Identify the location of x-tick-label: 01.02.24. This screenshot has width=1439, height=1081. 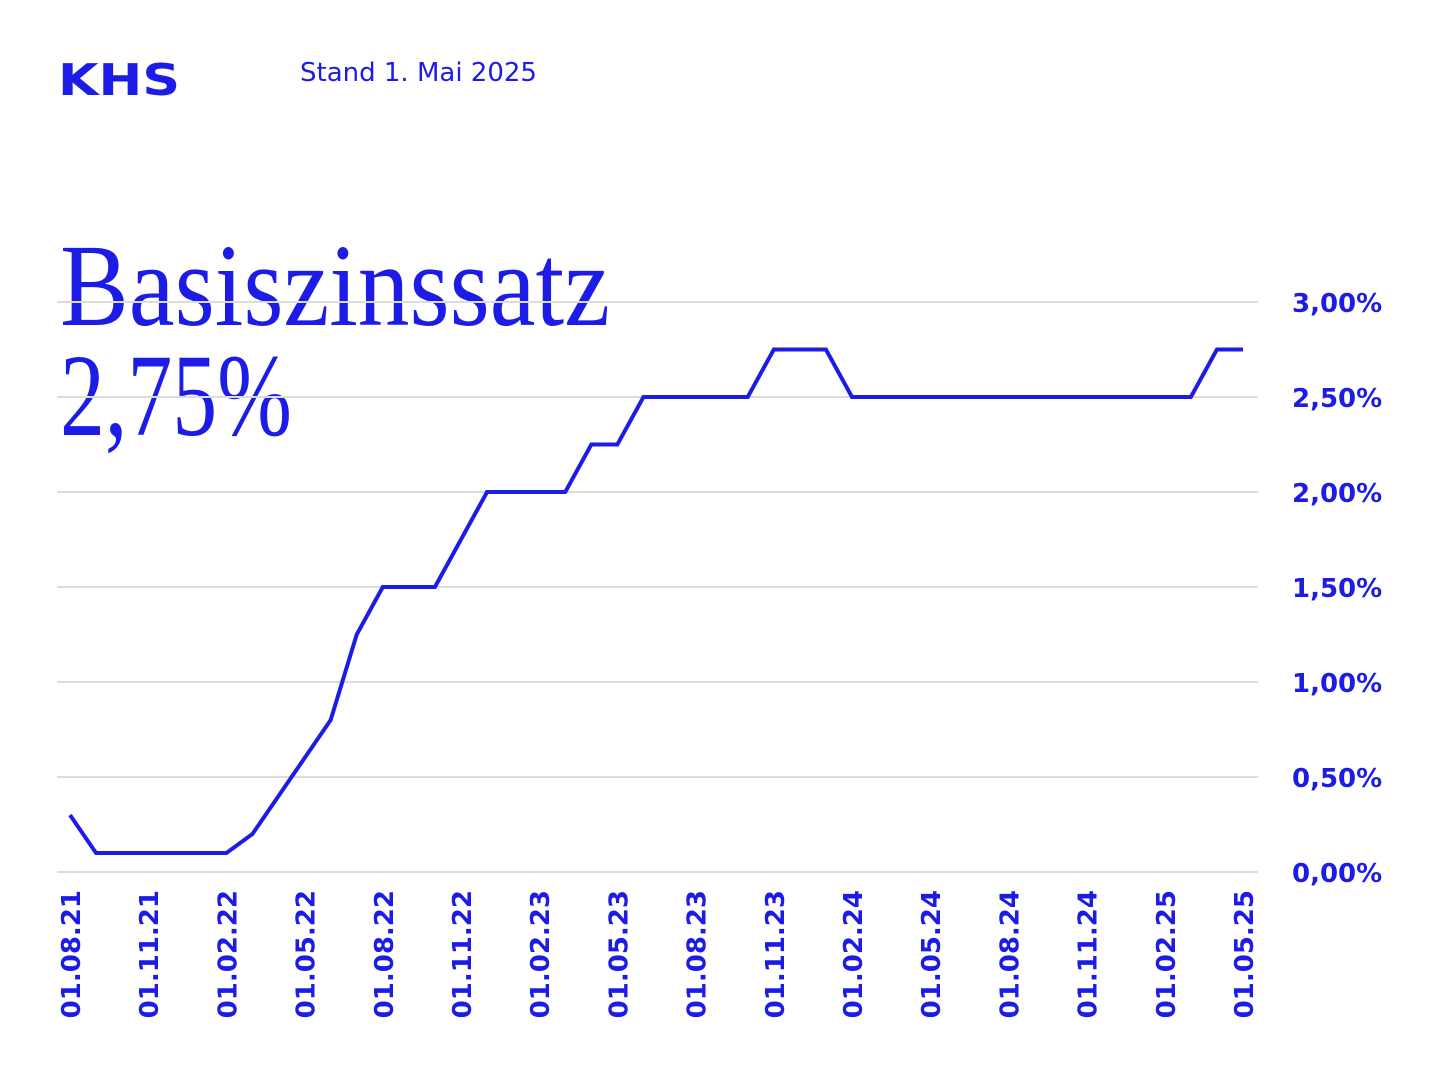
(854, 954).